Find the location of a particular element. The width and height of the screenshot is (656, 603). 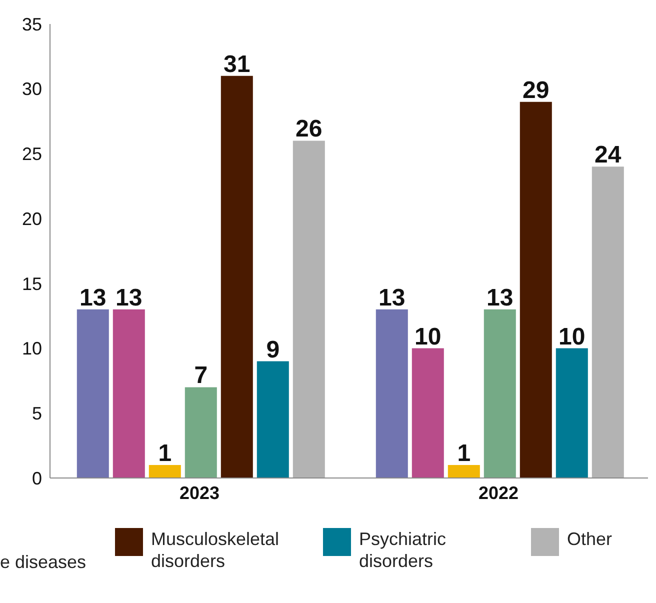

y-tick-label: 15 is located at coordinates (32, 284).